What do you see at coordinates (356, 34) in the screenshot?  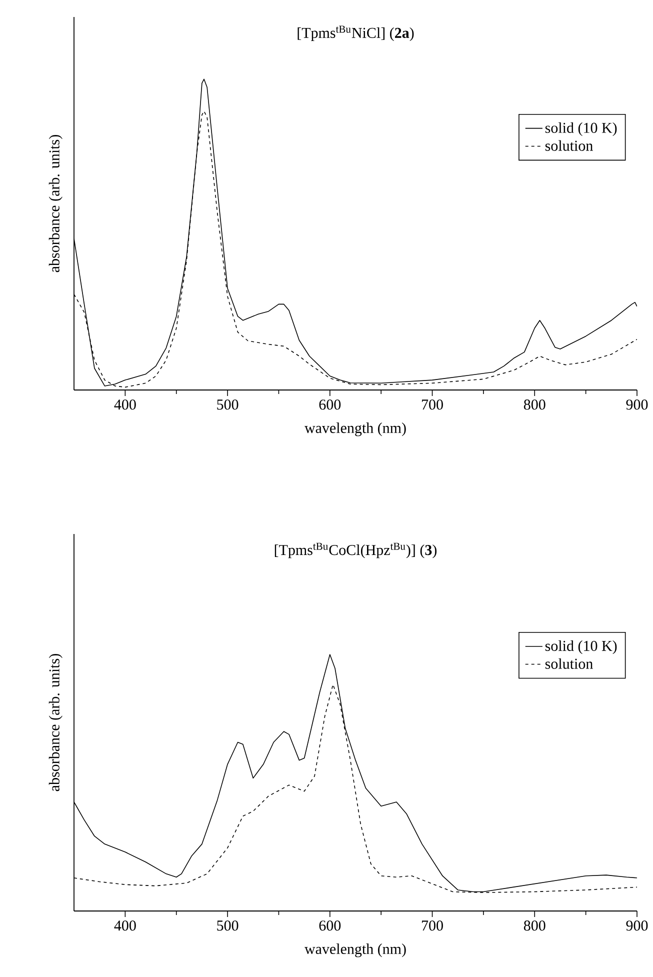 I see `chart-title: [Tpms$^{tBu}$NiCl] (2a)` at bounding box center [356, 34].